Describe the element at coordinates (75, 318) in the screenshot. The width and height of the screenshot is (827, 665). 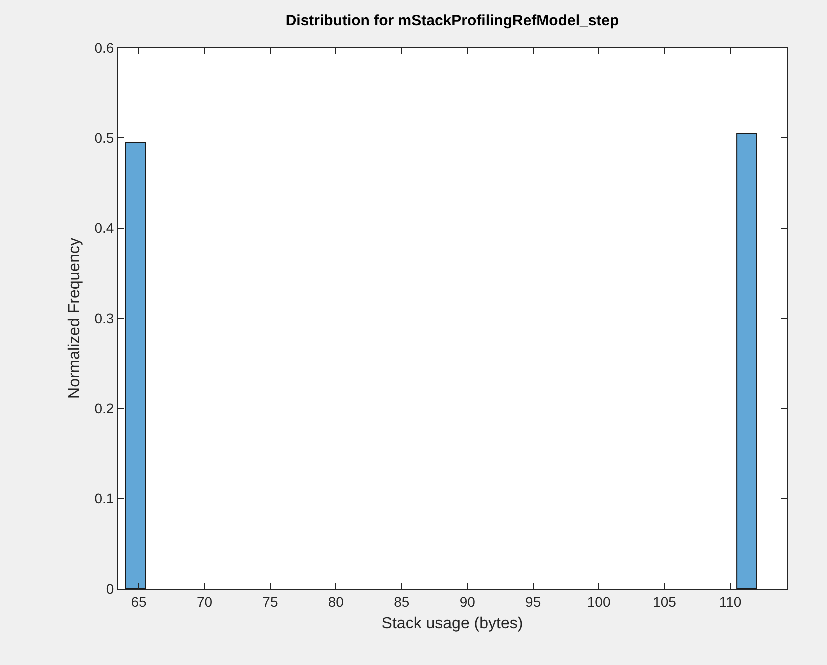
I see `y-axis-title: Normalized Frequency` at that location.